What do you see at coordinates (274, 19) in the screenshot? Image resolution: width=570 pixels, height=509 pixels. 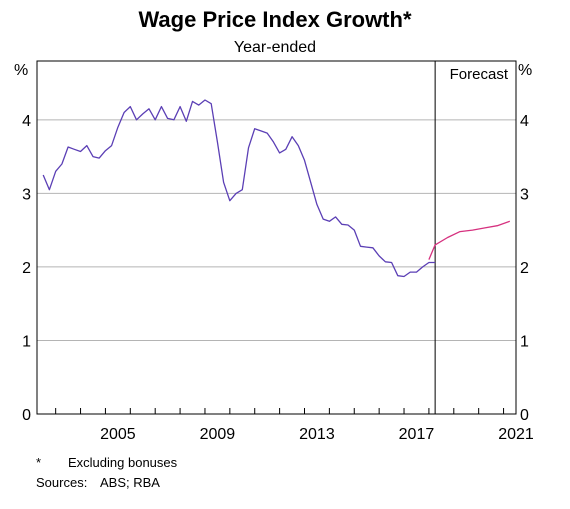 I see `chart-title: Wage Price Index Growth*` at bounding box center [274, 19].